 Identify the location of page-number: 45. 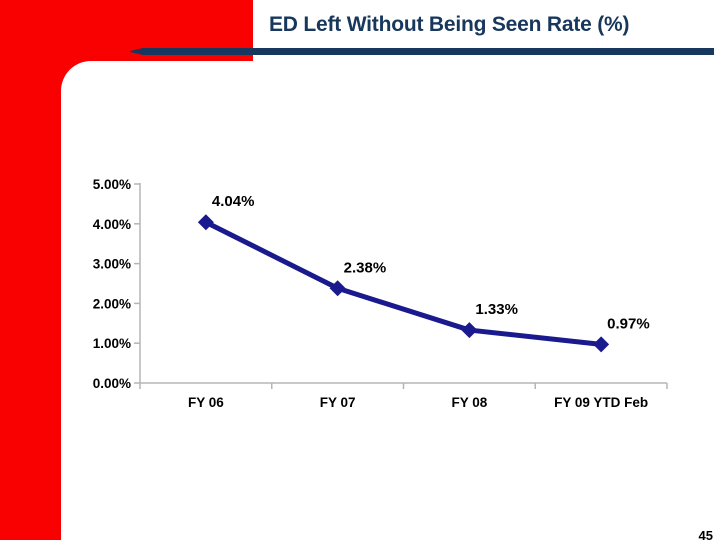
(705, 534).